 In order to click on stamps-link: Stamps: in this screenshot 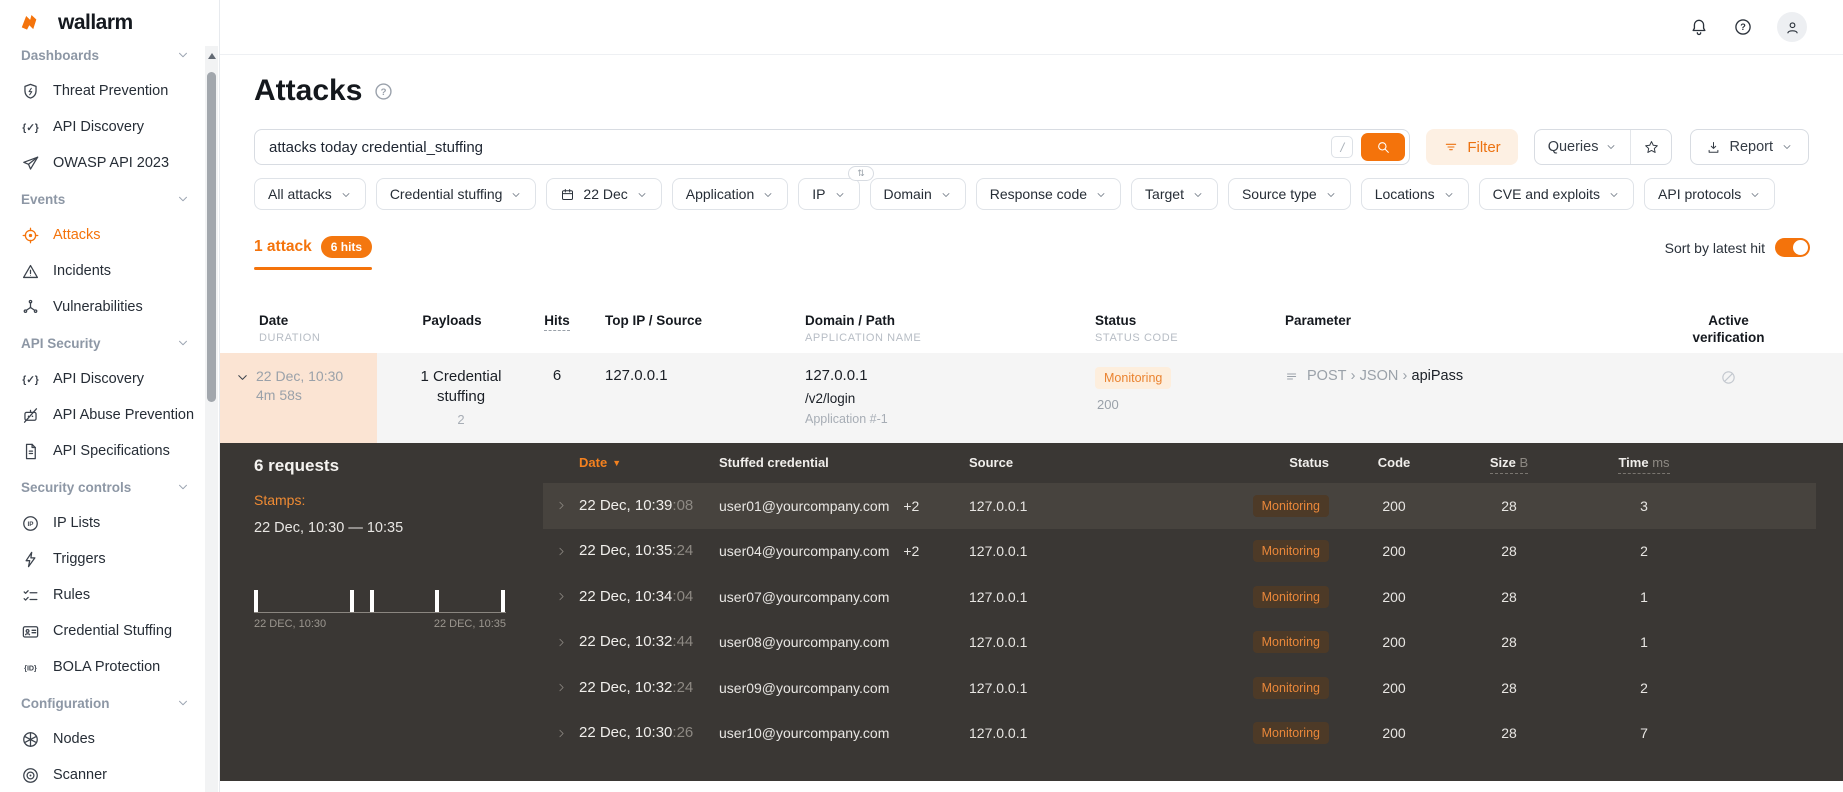, I will do `click(280, 500)`.